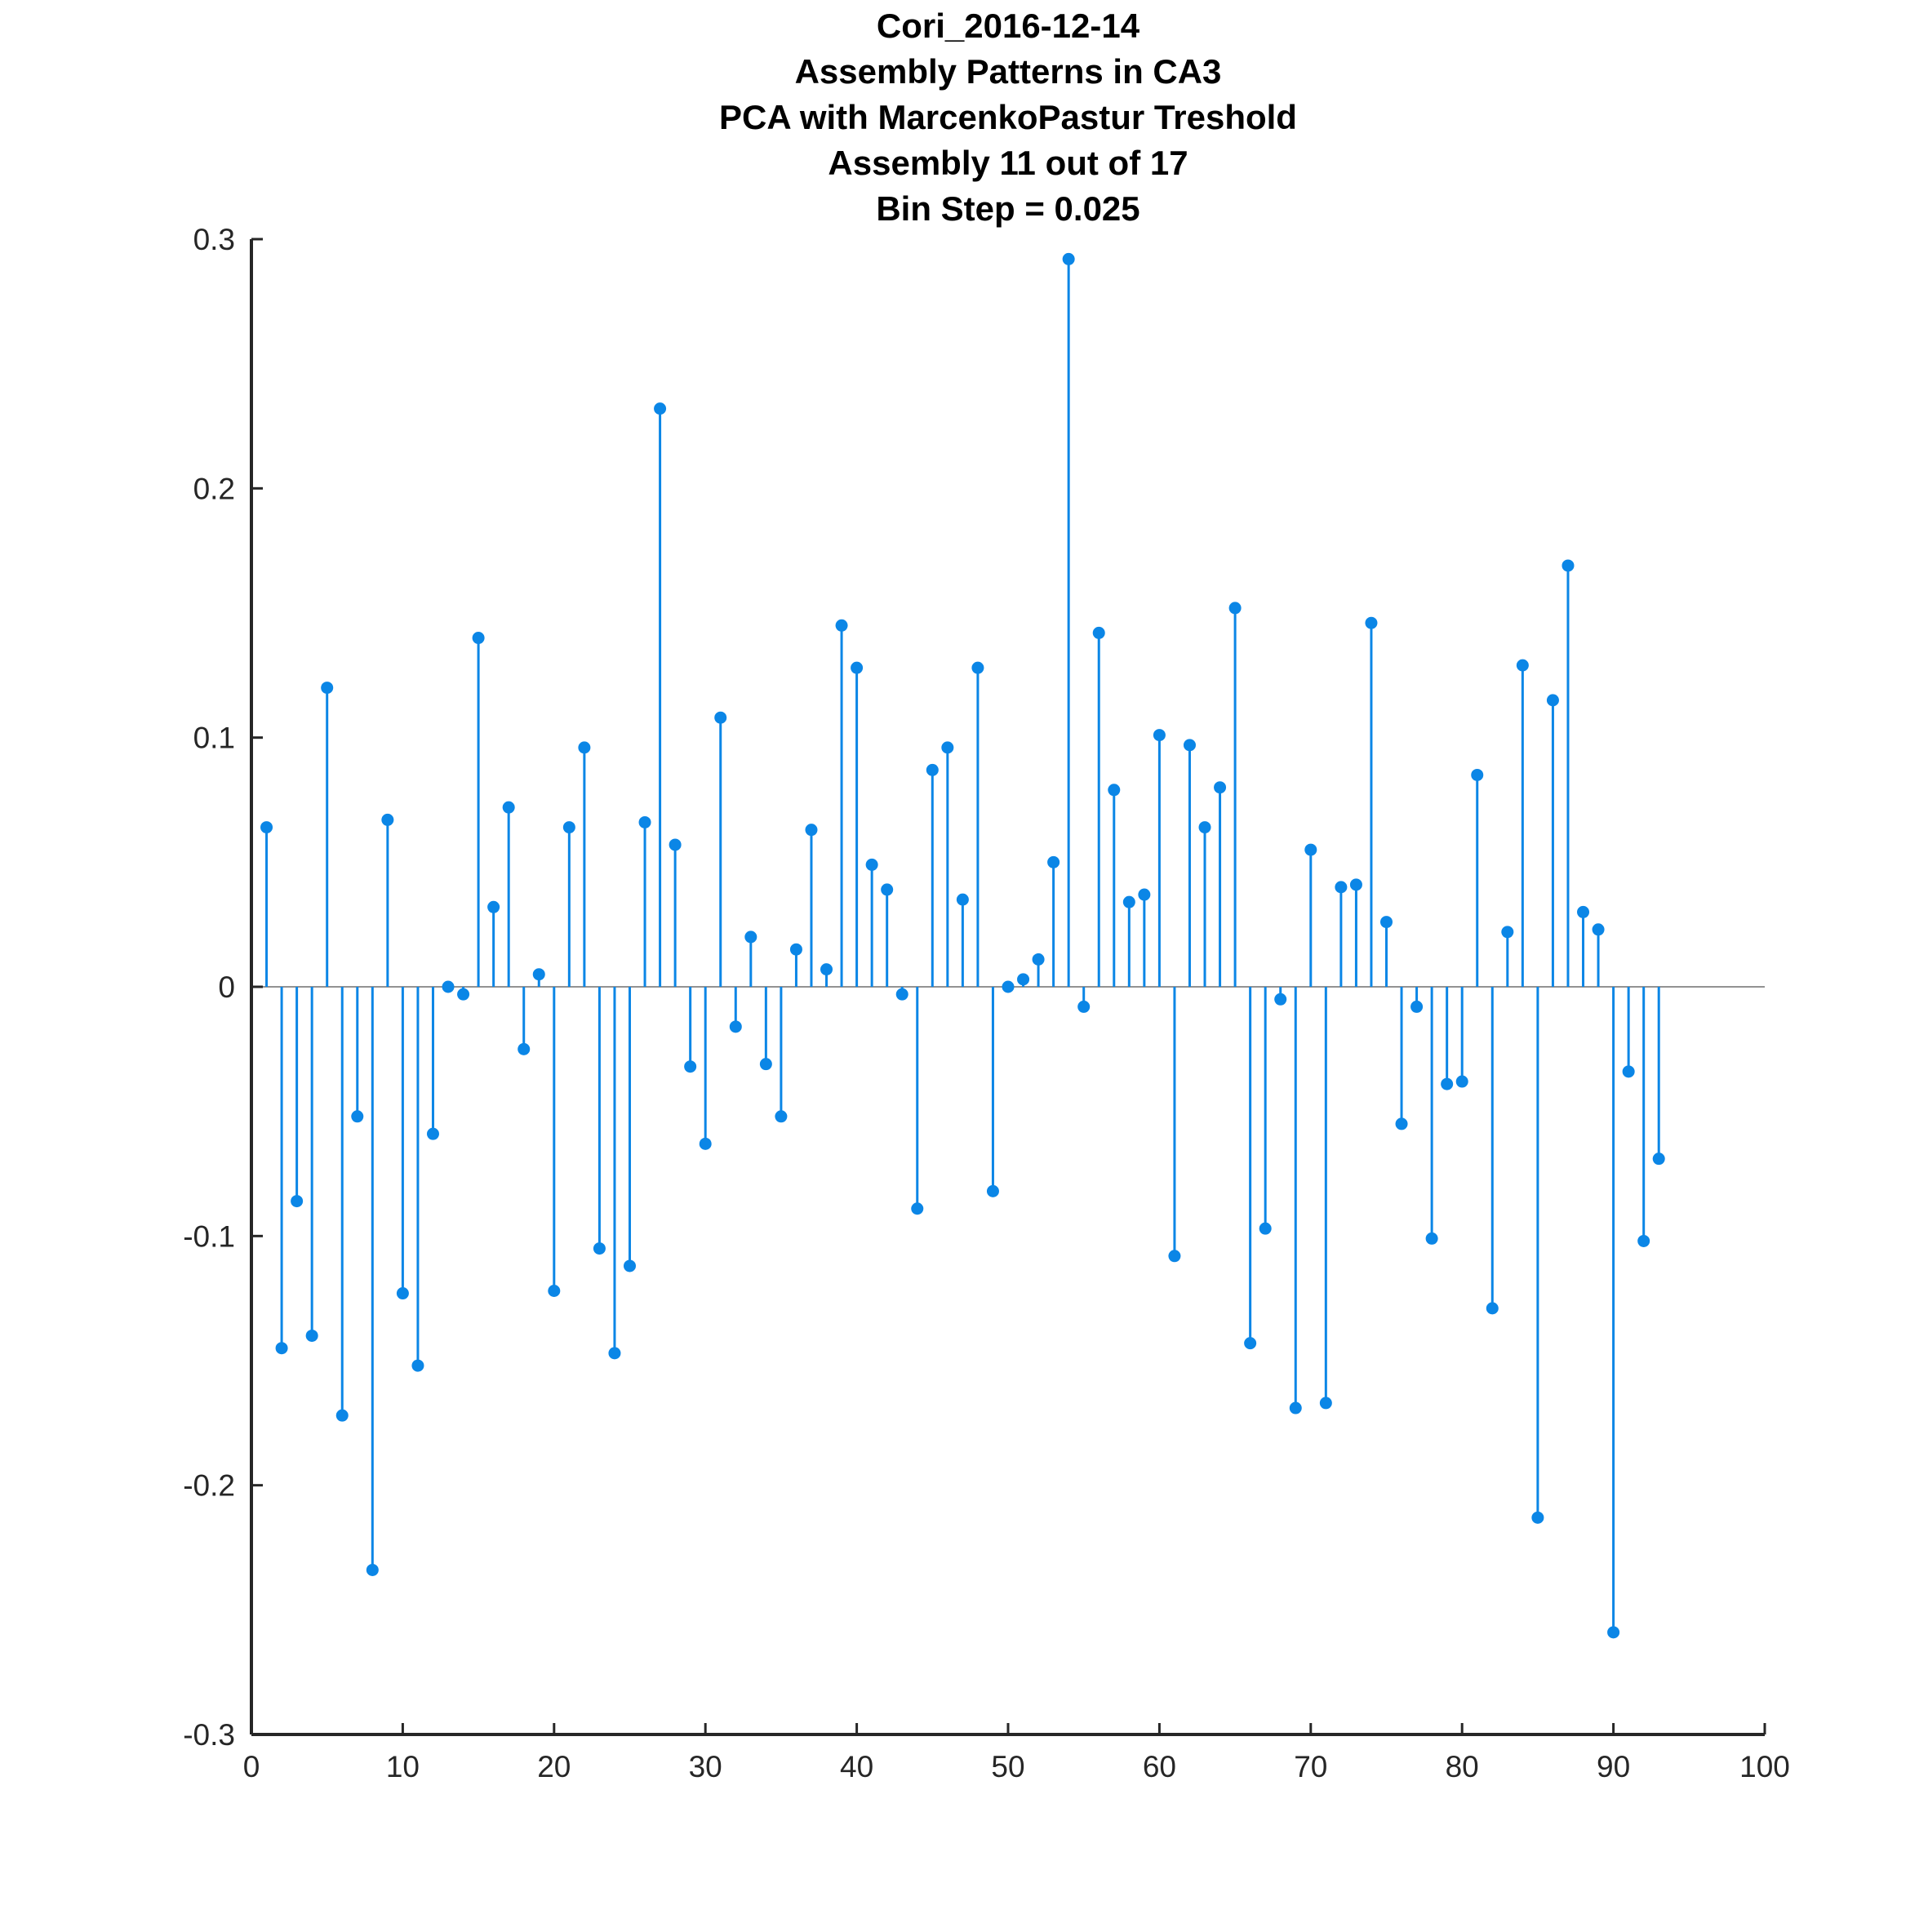 This screenshot has height=1932, width=1928. What do you see at coordinates (1008, 1766) in the screenshot?
I see `x-tick-label: 50` at bounding box center [1008, 1766].